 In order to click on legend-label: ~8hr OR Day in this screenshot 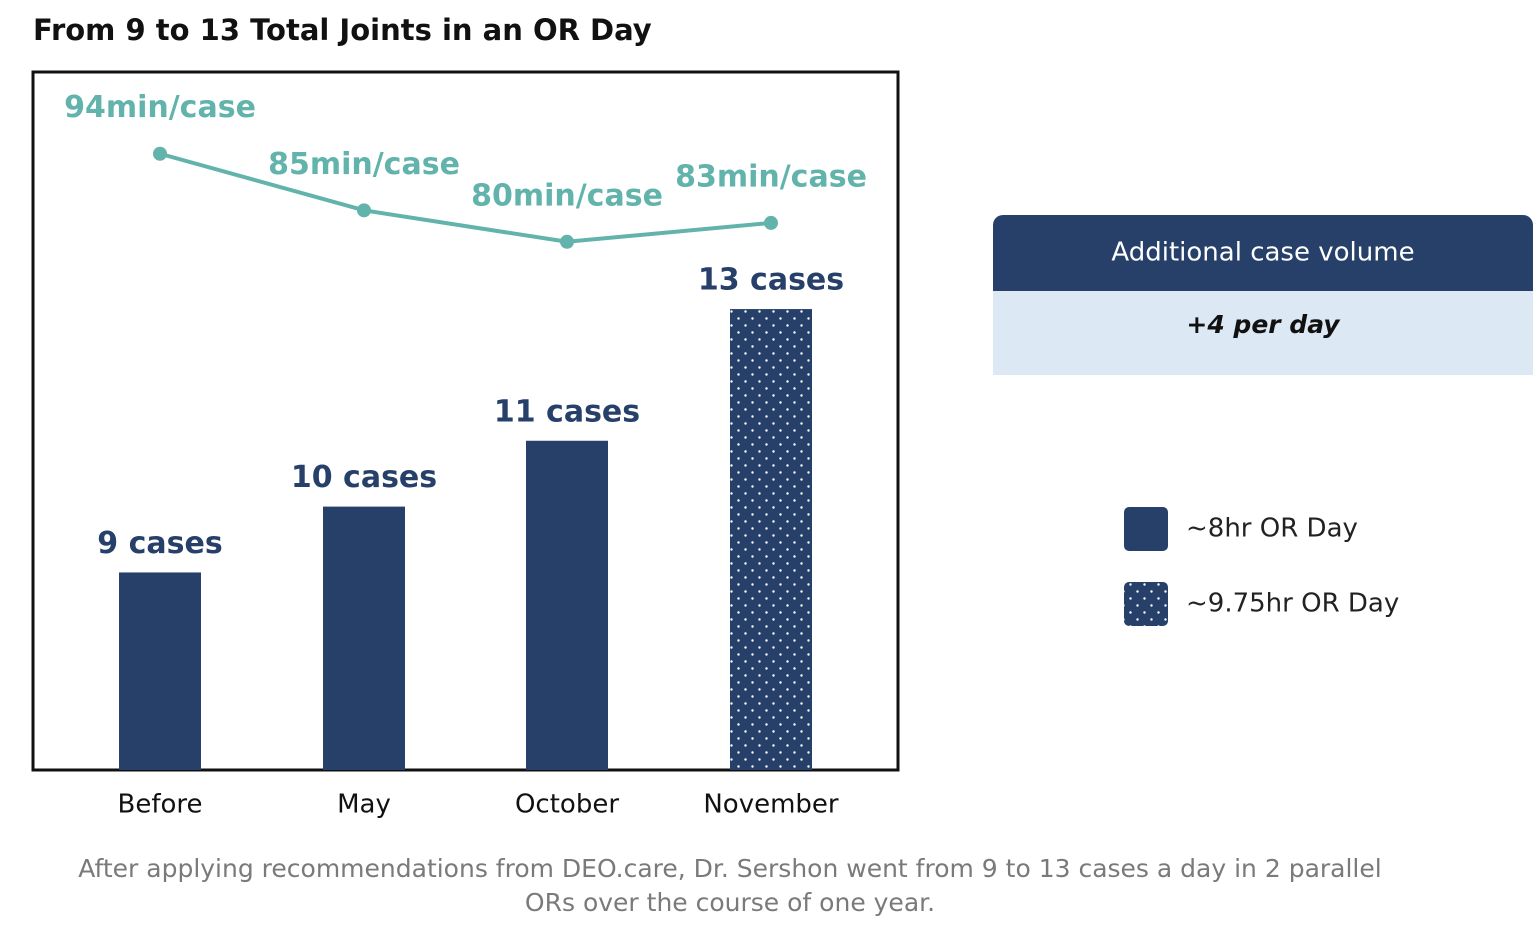, I will do `click(1272, 529)`.